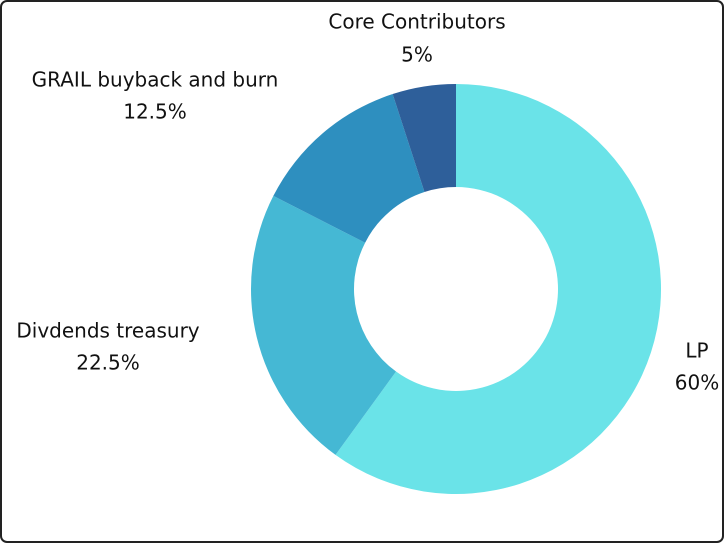  I want to click on slice-label: Divdends treasury, so click(107, 331).